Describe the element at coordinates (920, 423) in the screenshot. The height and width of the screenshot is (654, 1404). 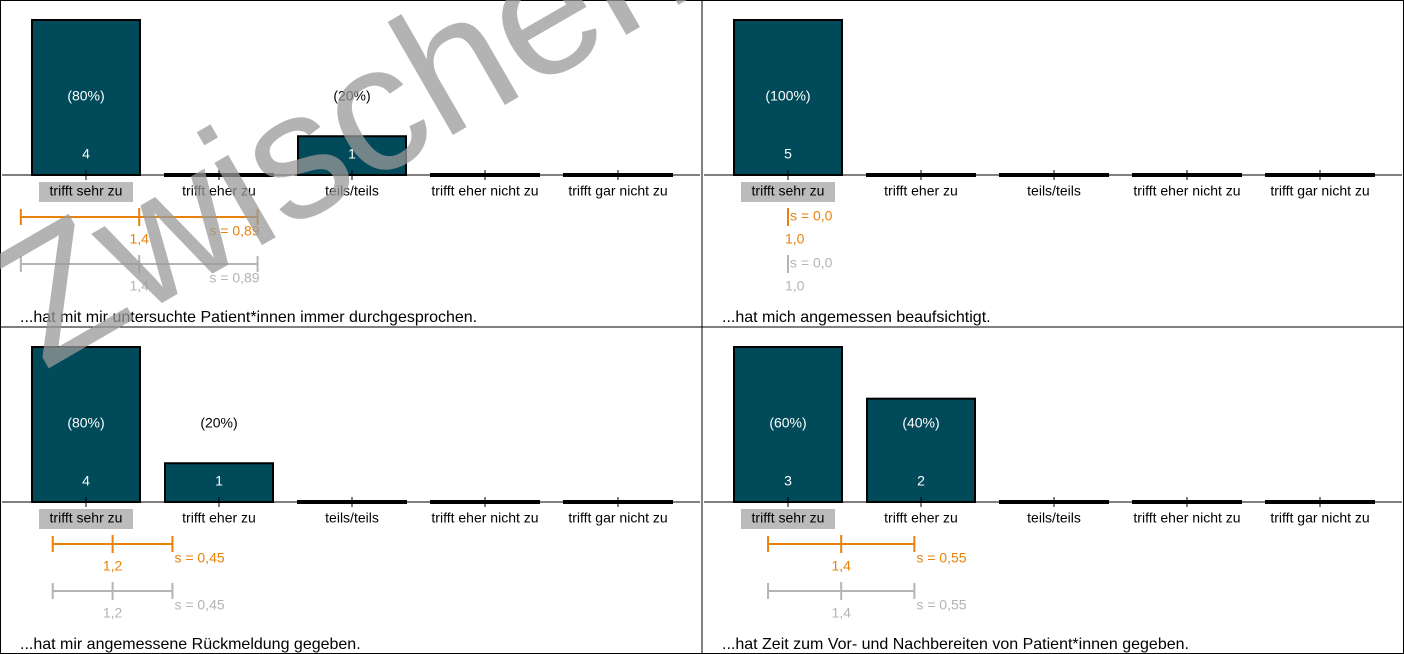
I see `percent-label: (40%)` at that location.